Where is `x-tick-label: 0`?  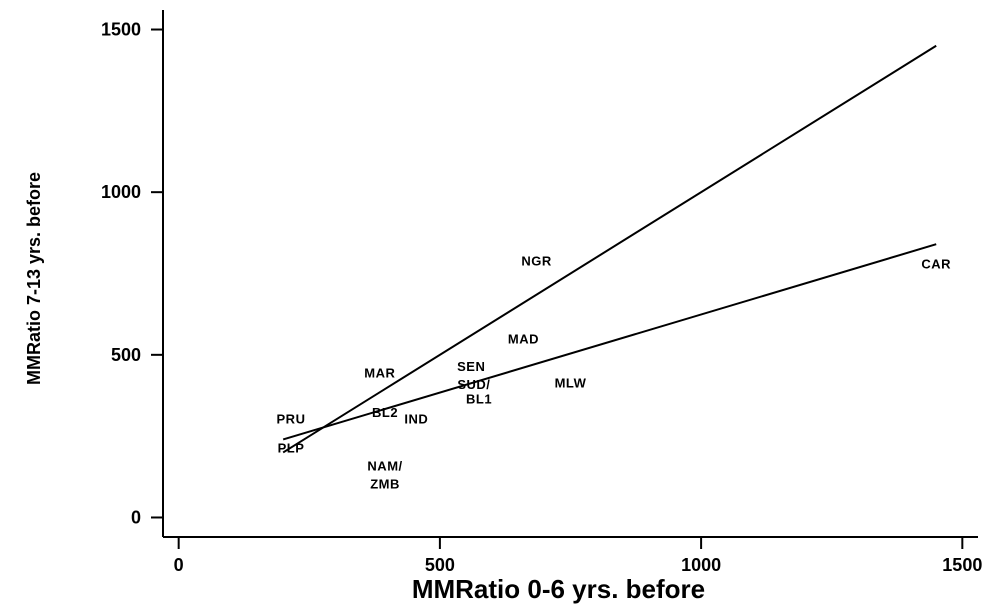 x-tick-label: 0 is located at coordinates (179, 565).